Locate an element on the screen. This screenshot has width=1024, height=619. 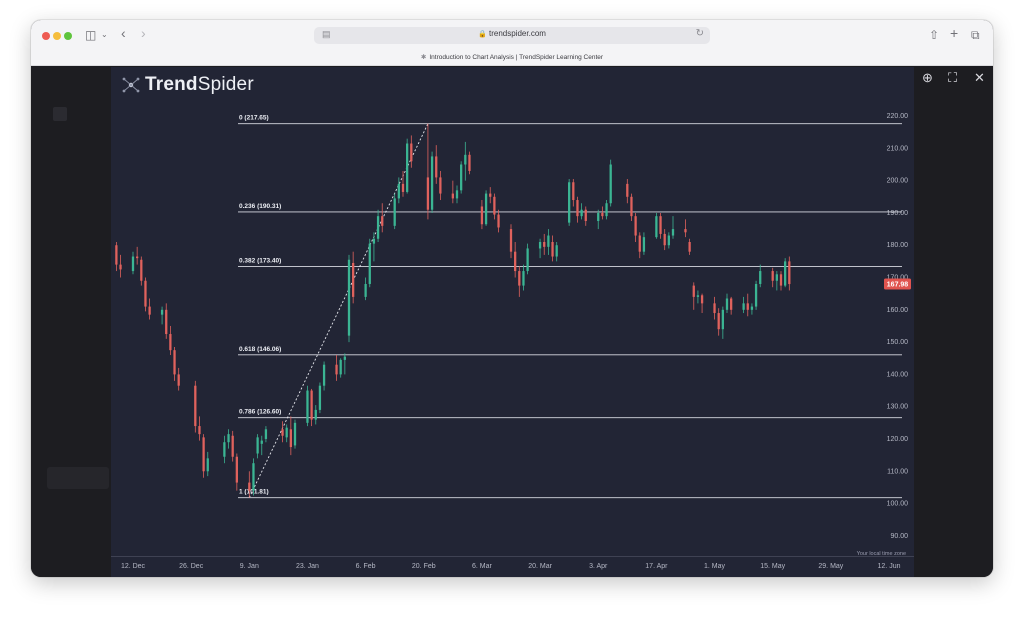
y-tick-label: 190.00 is located at coordinates (898, 213).